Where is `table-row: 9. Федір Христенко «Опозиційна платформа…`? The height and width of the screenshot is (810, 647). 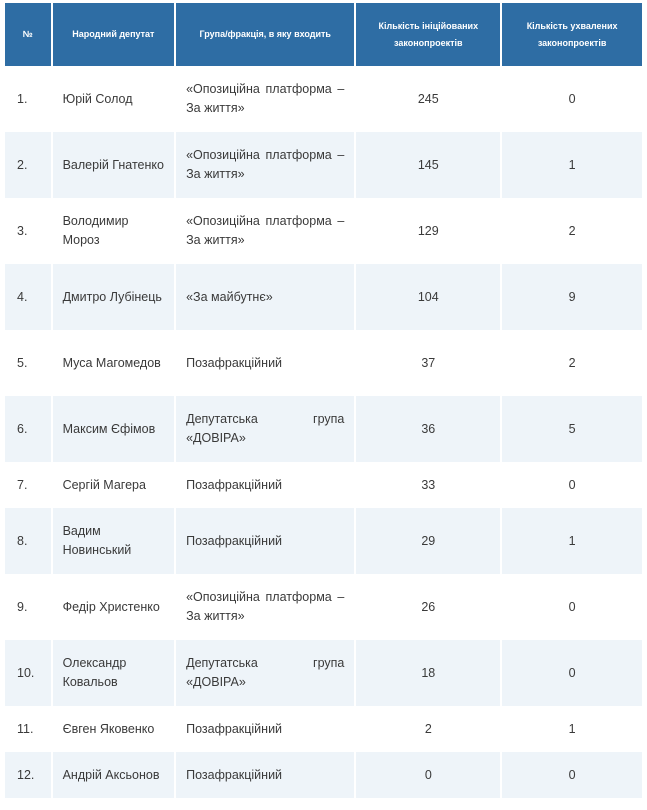 table-row: 9. Федір Христенко «Опозиційна платформа… is located at coordinates (323, 607).